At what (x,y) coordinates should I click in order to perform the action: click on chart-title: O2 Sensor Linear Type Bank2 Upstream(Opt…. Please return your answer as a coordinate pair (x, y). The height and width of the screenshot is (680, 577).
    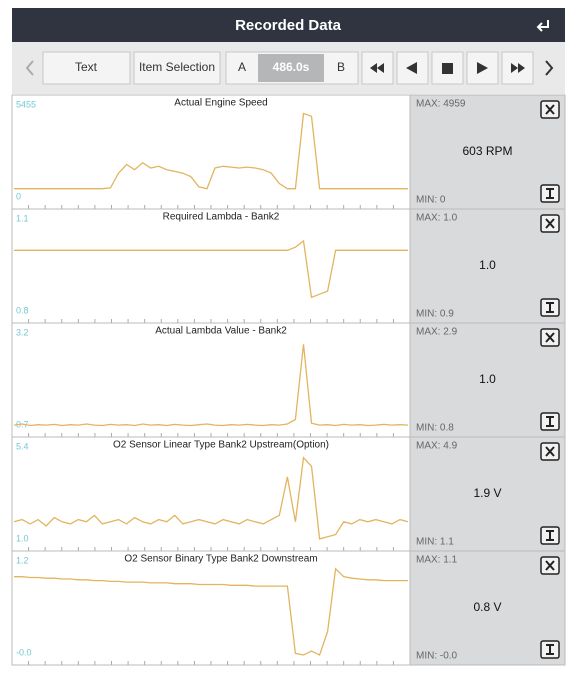
    Looking at the image, I should click on (221, 445).